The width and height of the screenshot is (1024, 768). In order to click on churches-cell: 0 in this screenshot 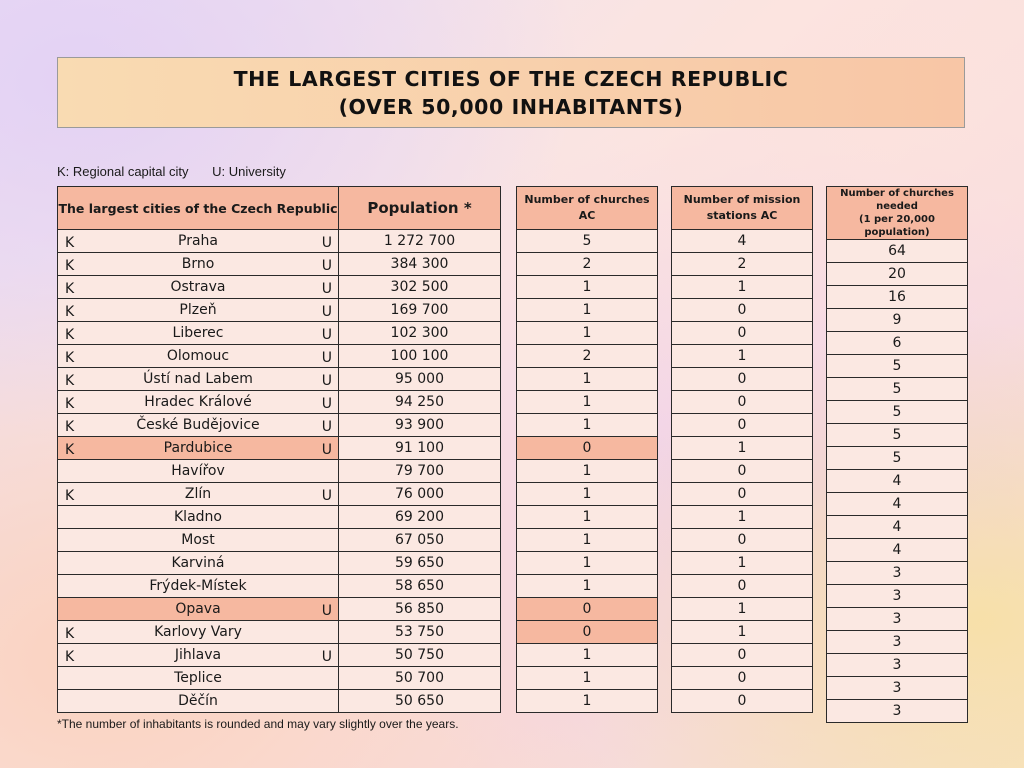, I will do `click(587, 609)`.